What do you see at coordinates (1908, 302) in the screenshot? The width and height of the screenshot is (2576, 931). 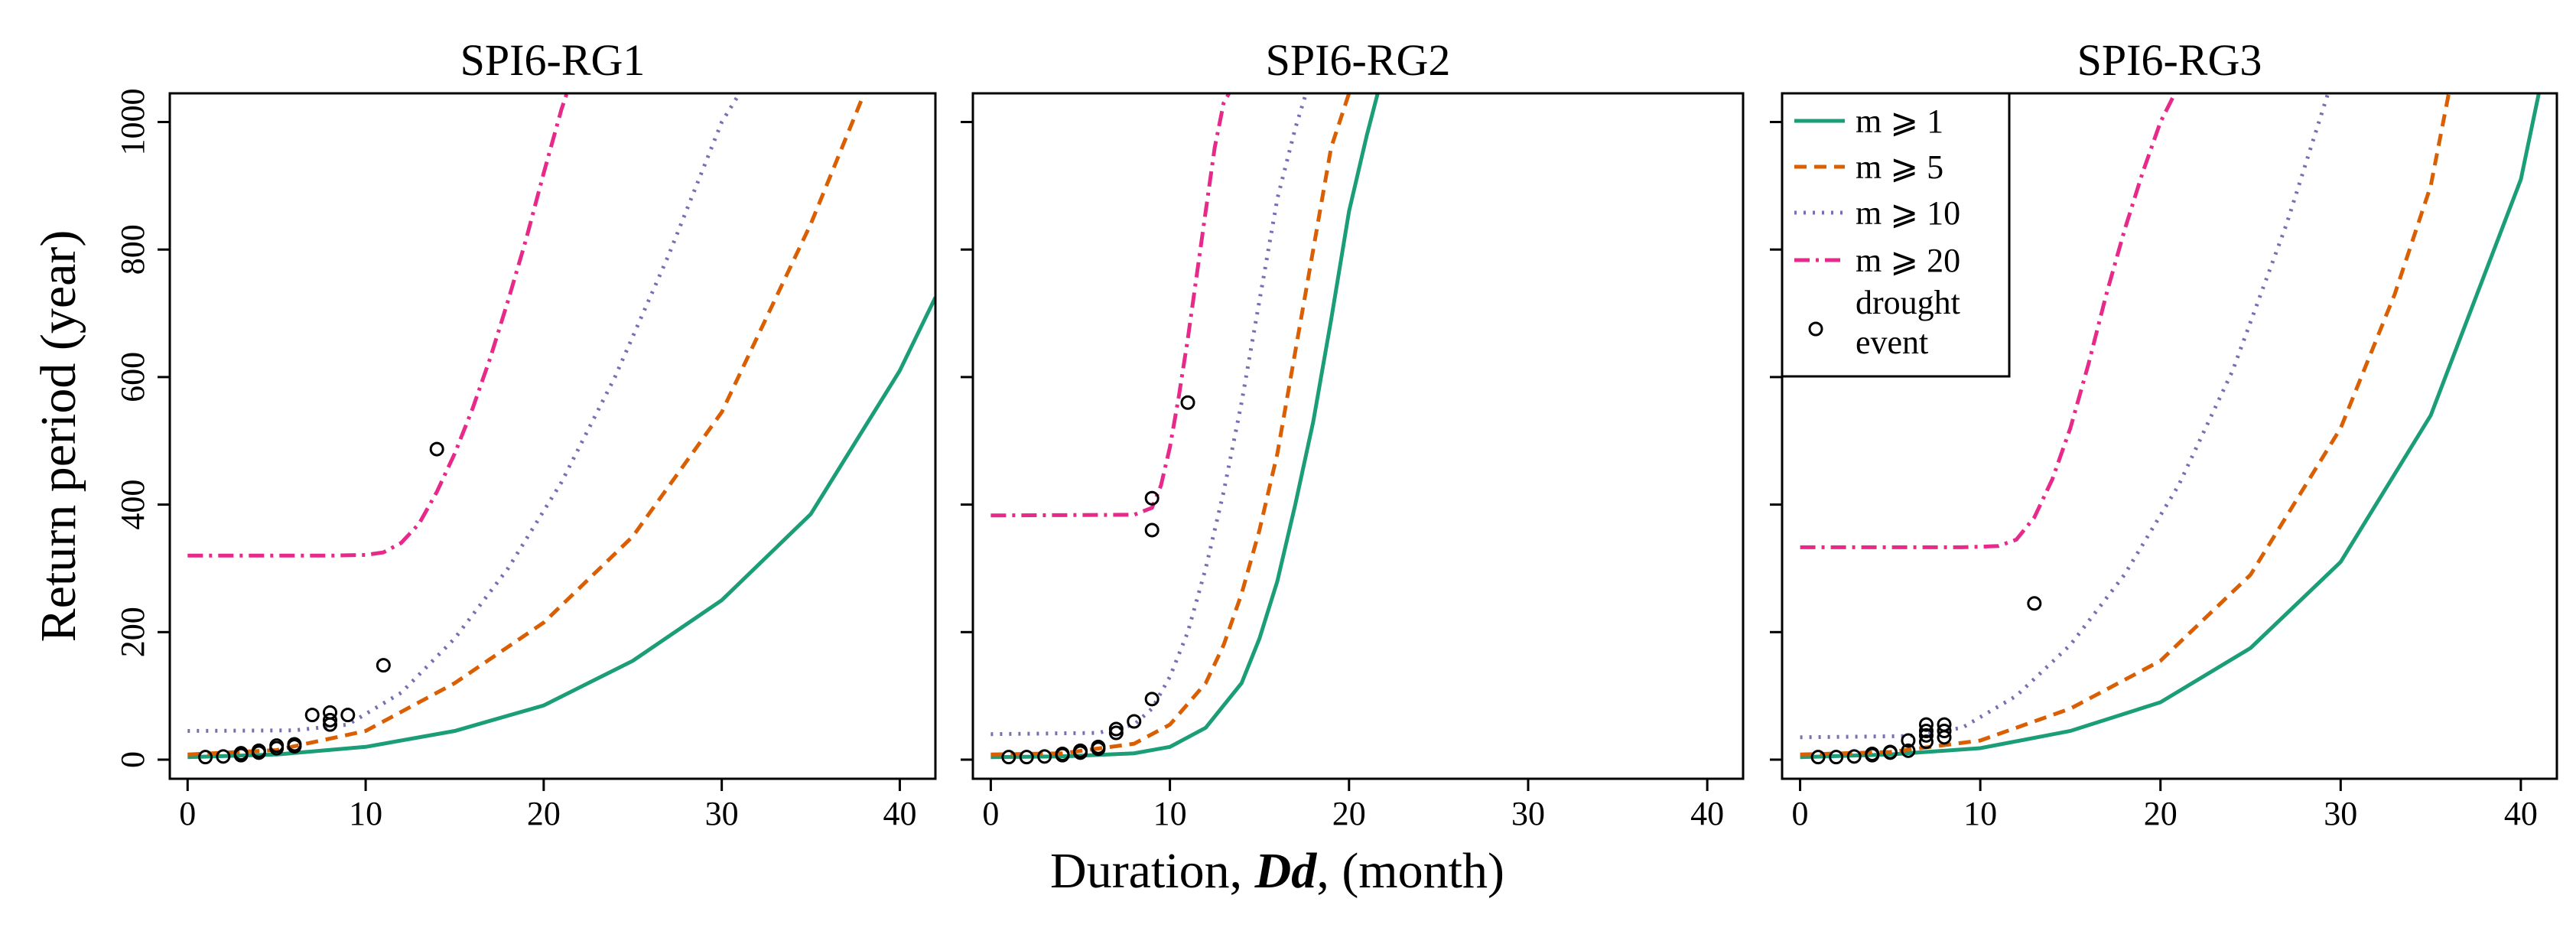 I see `legend-label: drought` at bounding box center [1908, 302].